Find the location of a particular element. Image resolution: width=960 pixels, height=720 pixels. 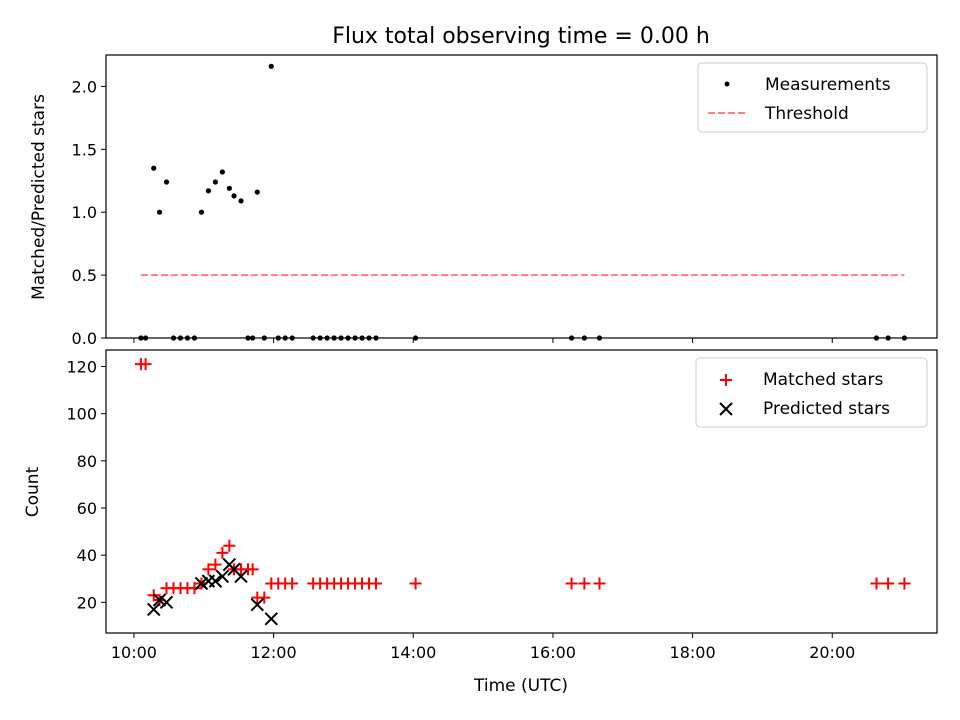

bottom-ytick-label: 80 is located at coordinates (87, 461).